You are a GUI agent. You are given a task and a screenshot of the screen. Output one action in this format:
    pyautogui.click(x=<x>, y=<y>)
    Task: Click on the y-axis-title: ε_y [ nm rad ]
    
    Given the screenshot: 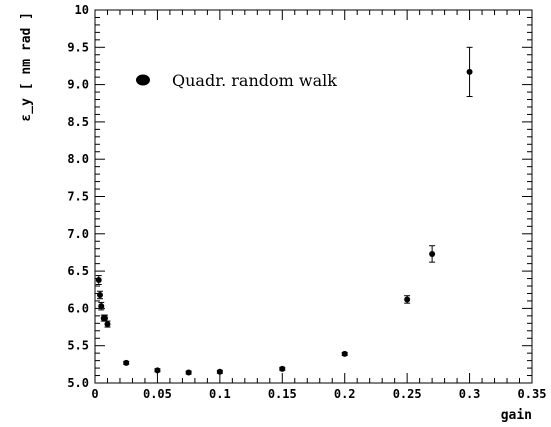 What is the action you would take?
    pyautogui.click(x=26, y=67)
    